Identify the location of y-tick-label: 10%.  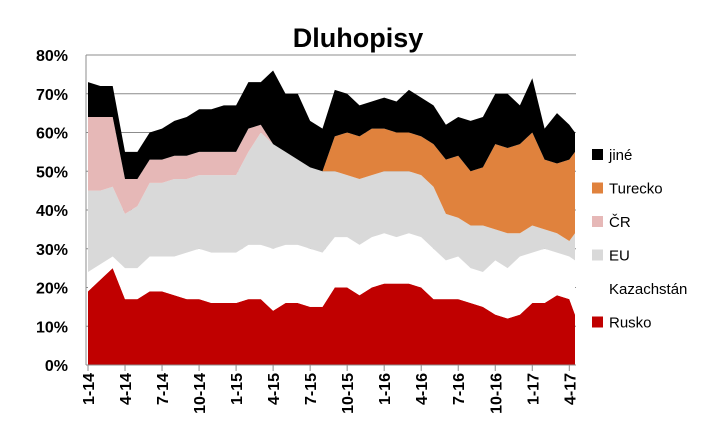
(52, 327).